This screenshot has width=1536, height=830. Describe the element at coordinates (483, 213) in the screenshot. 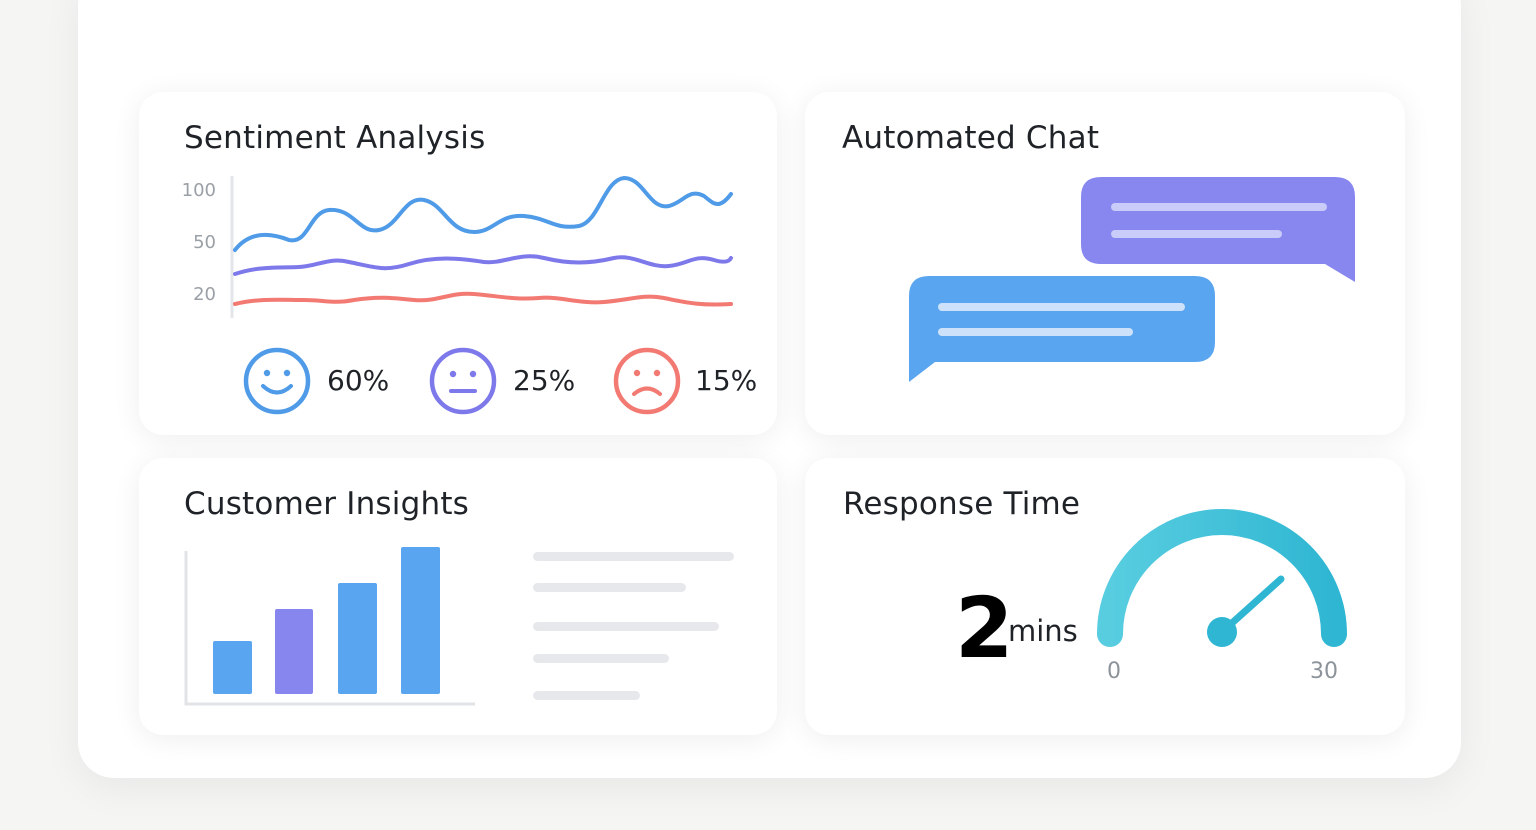

I see `positive-sentiment-line` at that location.